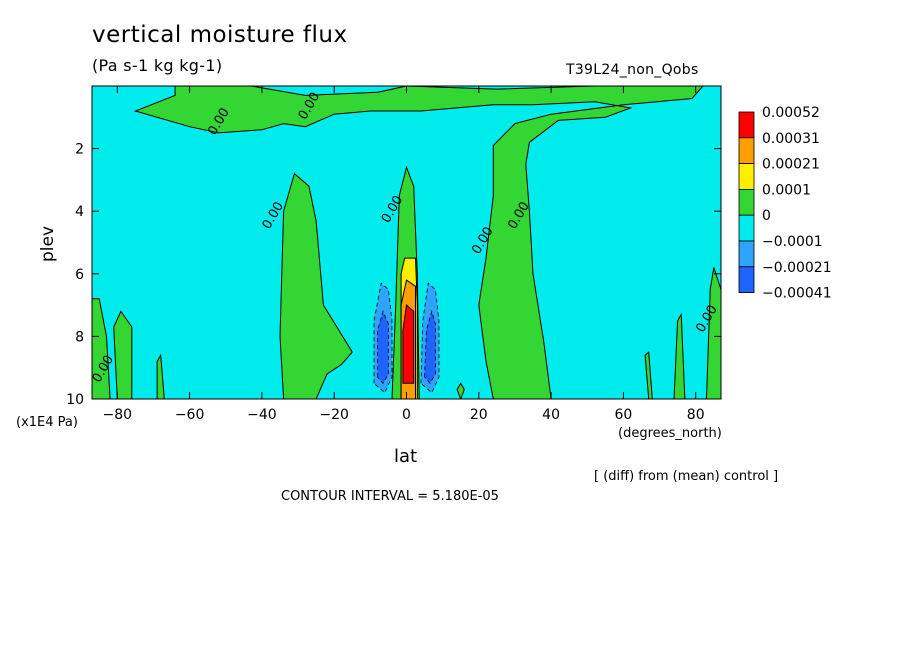 The width and height of the screenshot is (904, 654). What do you see at coordinates (190, 415) in the screenshot?
I see `x-tick-label-1: −60` at bounding box center [190, 415].